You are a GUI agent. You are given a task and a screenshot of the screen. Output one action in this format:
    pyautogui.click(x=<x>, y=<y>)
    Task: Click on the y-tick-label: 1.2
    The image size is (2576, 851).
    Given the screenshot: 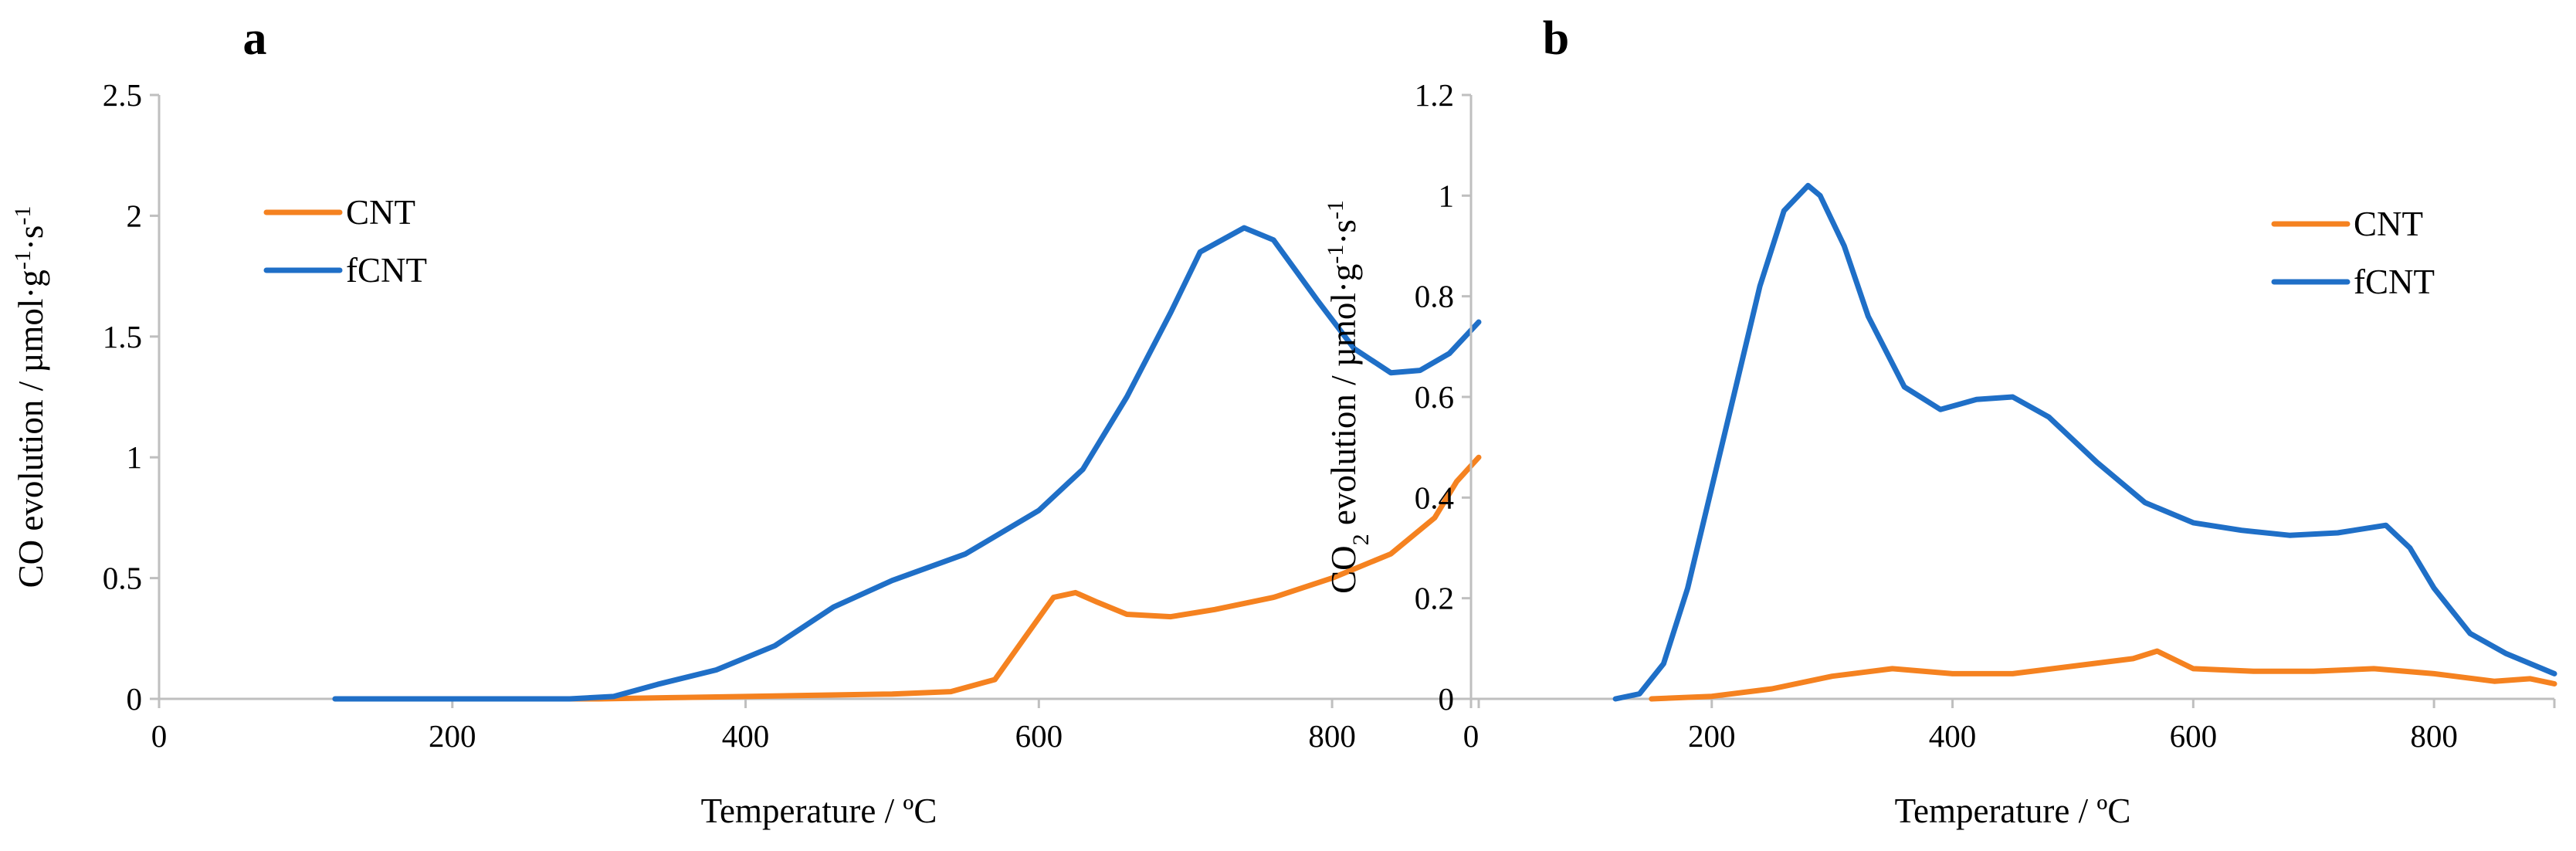 What is the action you would take?
    pyautogui.click(x=1434, y=95)
    